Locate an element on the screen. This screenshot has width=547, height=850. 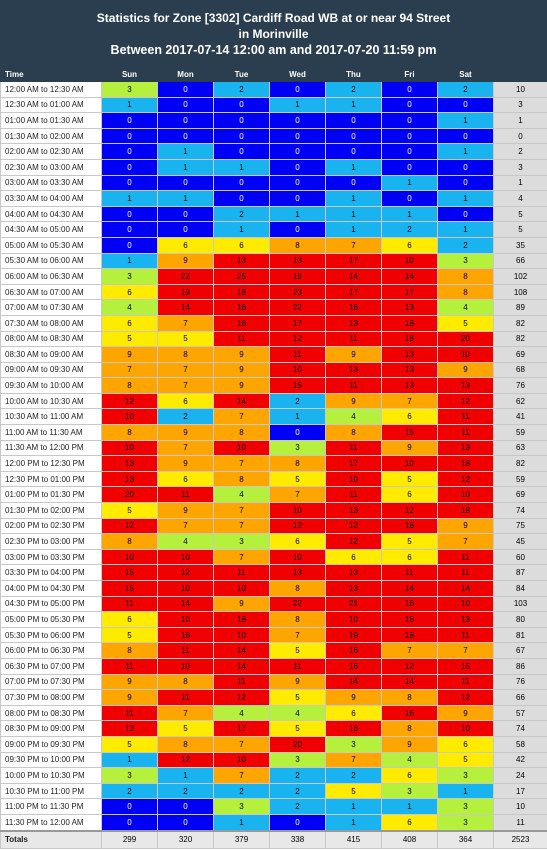
heatmap-cell: 17 is located at coordinates (353, 261).